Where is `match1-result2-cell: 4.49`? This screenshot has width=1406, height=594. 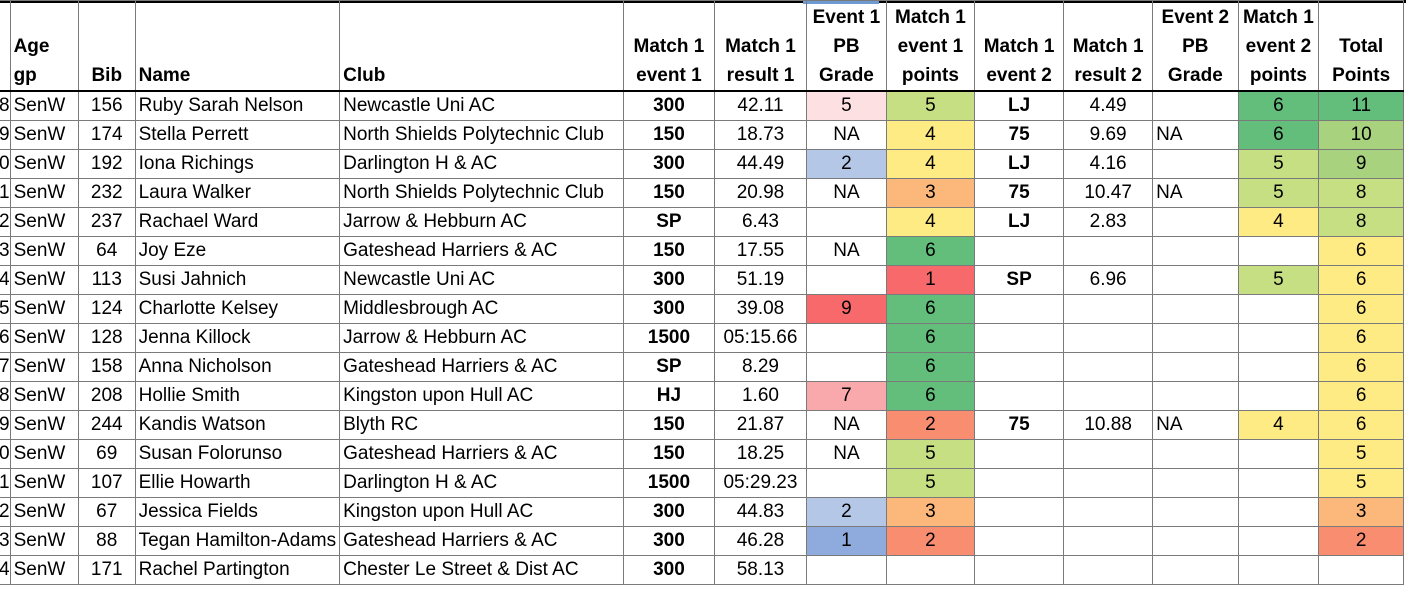 match1-result2-cell: 4.49 is located at coordinates (1108, 105).